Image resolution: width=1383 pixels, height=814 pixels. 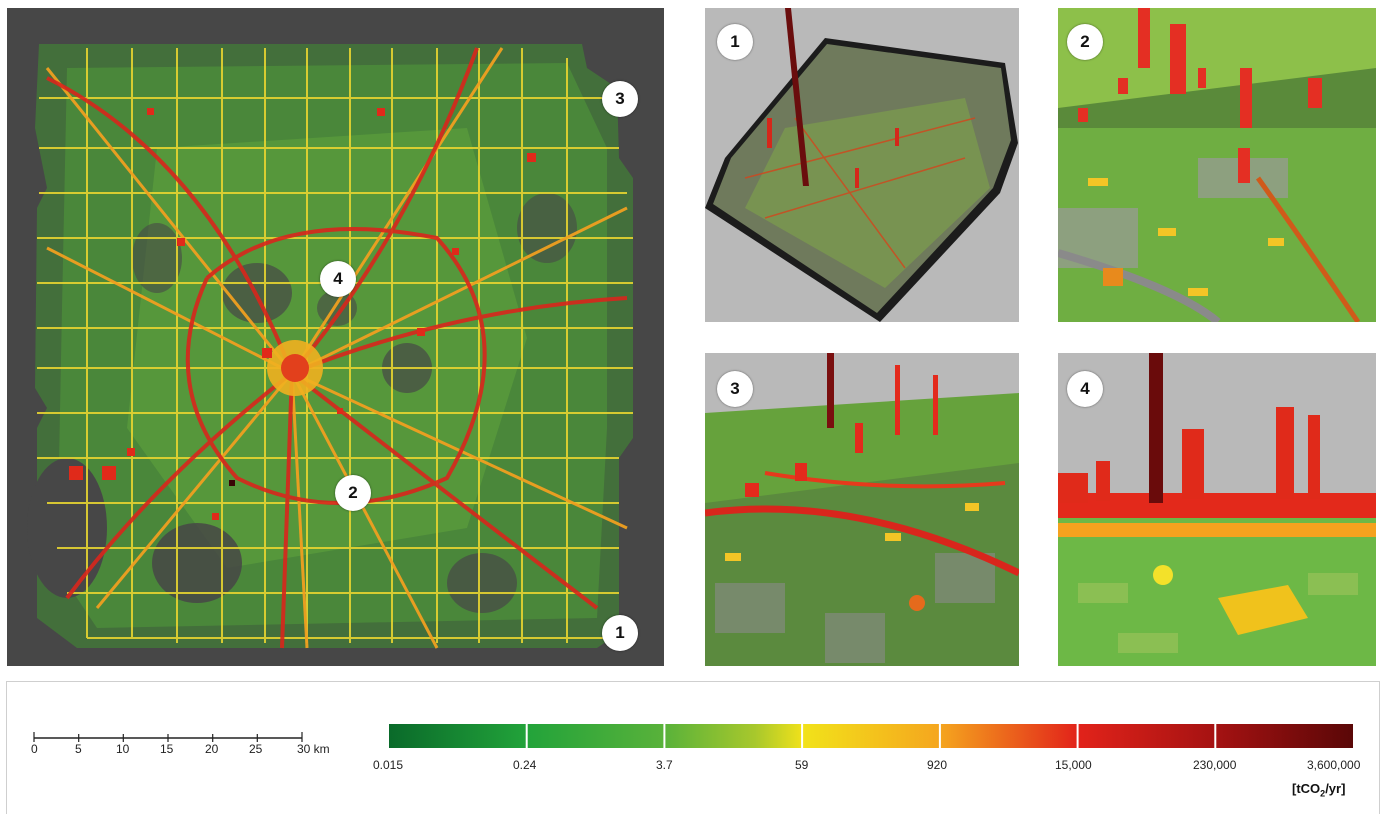 I want to click on view-2-marker: 2, so click(x=1085, y=42).